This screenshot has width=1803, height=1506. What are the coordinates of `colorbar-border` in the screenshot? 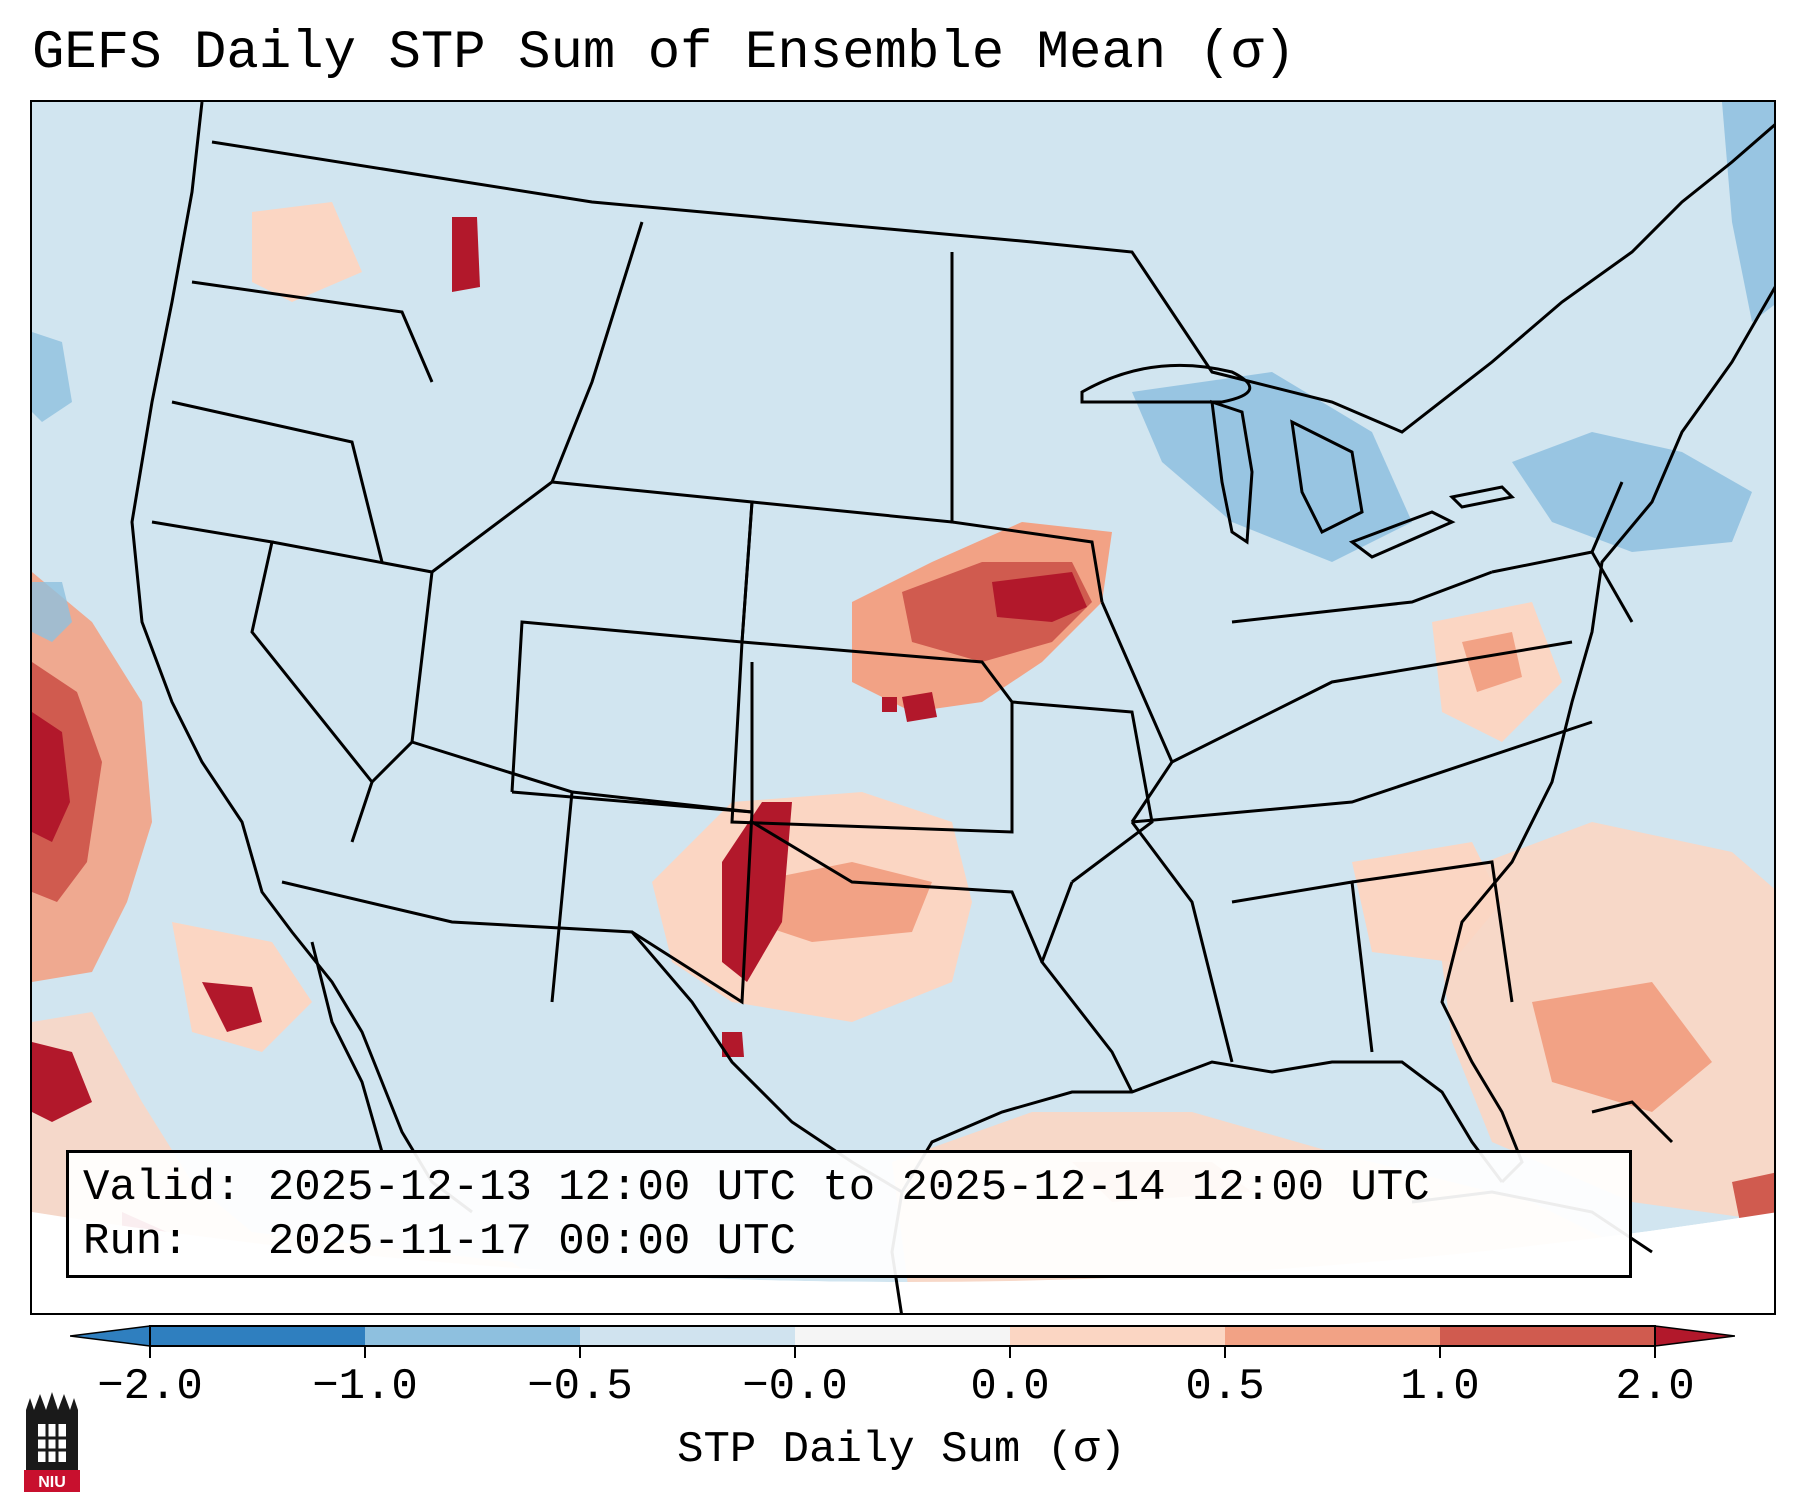 It's located at (902, 1336).